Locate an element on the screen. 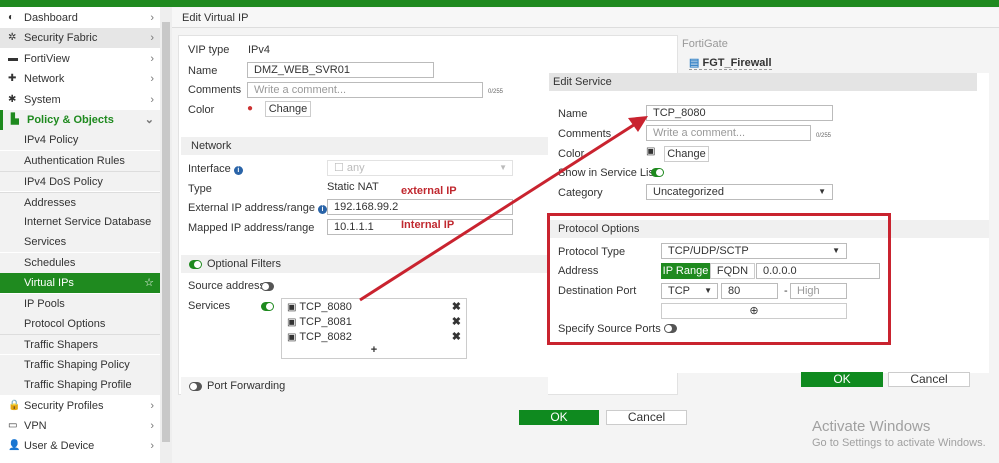 This screenshot has width=999, height=463. sidebar-item-traffic-shapers: Traffic Shapers is located at coordinates (80, 344).